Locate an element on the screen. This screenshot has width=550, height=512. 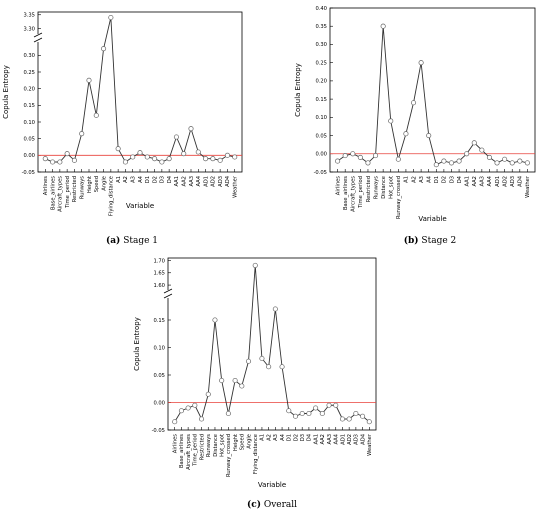
y-tick-label: 0.15 is located at coordinates (159, 321).